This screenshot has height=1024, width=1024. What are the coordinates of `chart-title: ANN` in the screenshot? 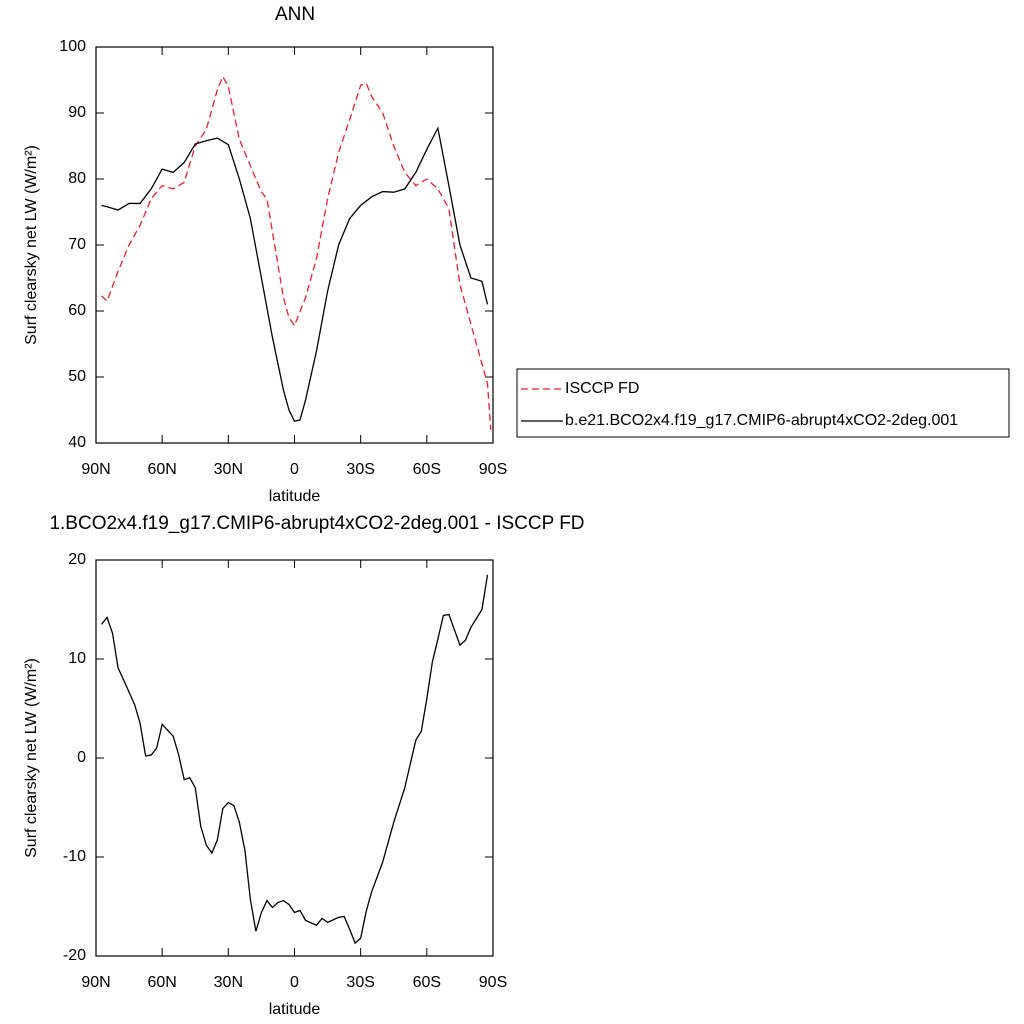 It's located at (295, 14).